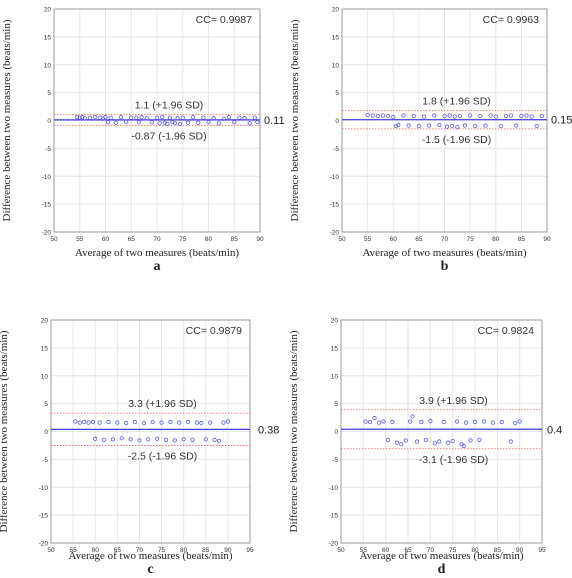 The height and width of the screenshot is (578, 572). What do you see at coordinates (214, 331) in the screenshot?
I see `cc-label: CC= 0.9879` at bounding box center [214, 331].